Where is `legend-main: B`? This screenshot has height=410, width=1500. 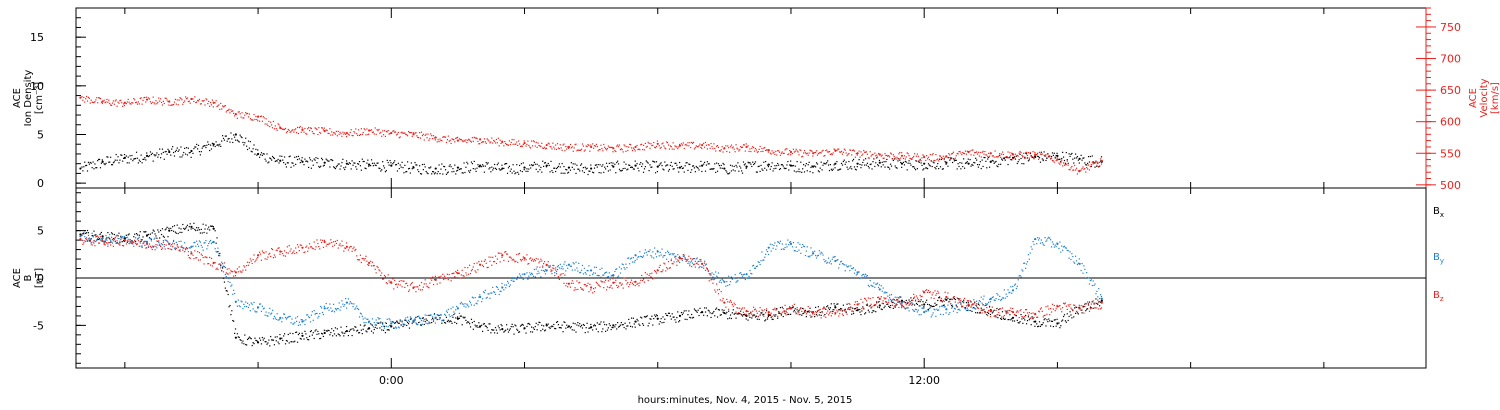
legend-main: B is located at coordinates (1436, 295).